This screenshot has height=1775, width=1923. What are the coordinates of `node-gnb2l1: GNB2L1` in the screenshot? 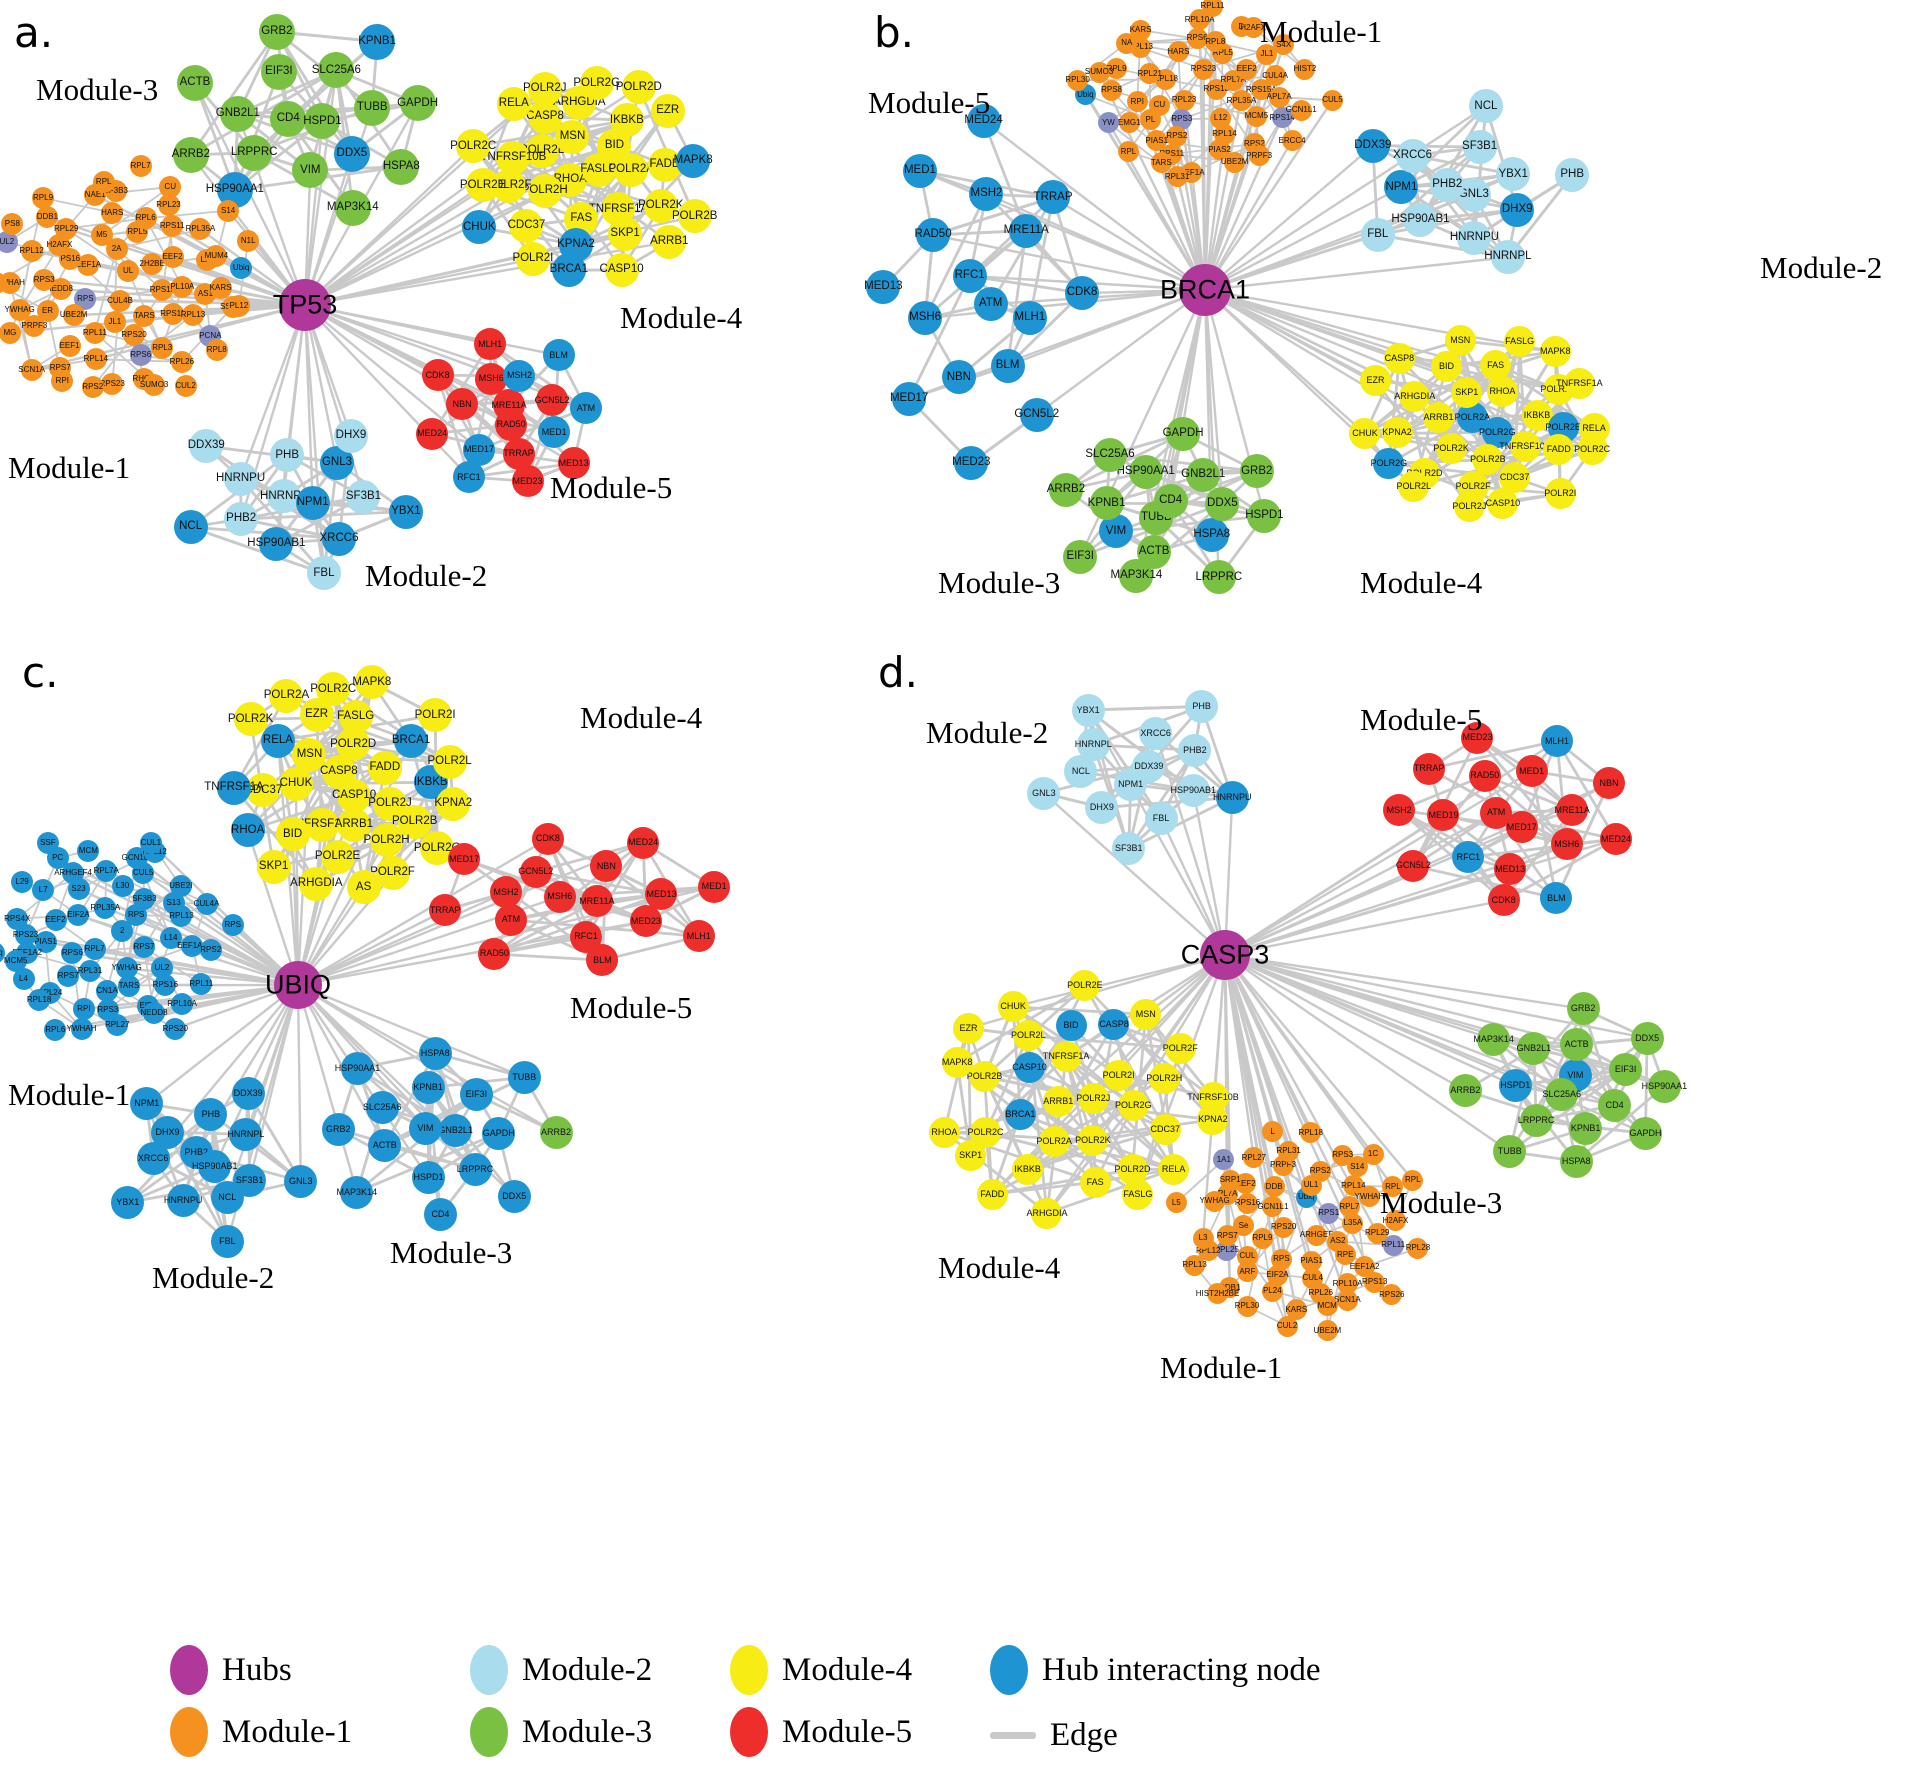 It's located at (1203, 474).